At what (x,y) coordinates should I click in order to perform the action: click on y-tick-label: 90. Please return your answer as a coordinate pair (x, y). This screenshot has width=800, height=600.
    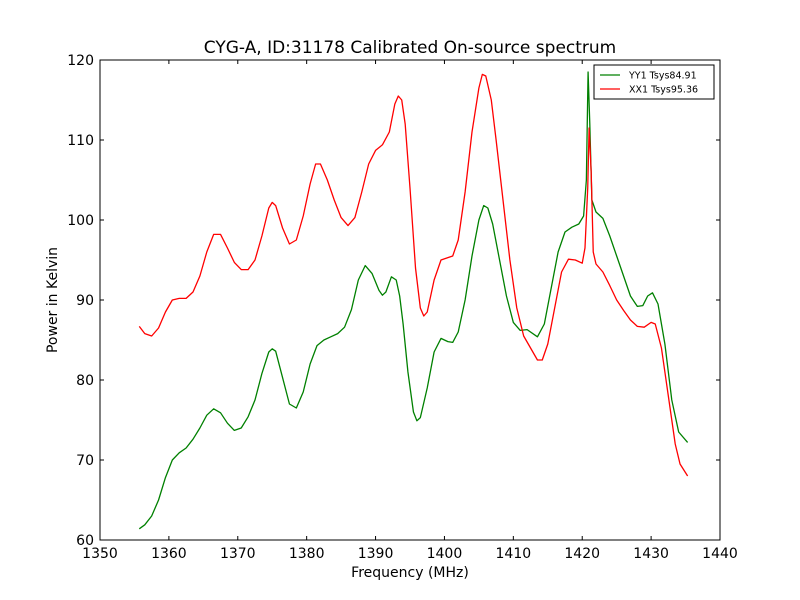
    Looking at the image, I should click on (85, 301).